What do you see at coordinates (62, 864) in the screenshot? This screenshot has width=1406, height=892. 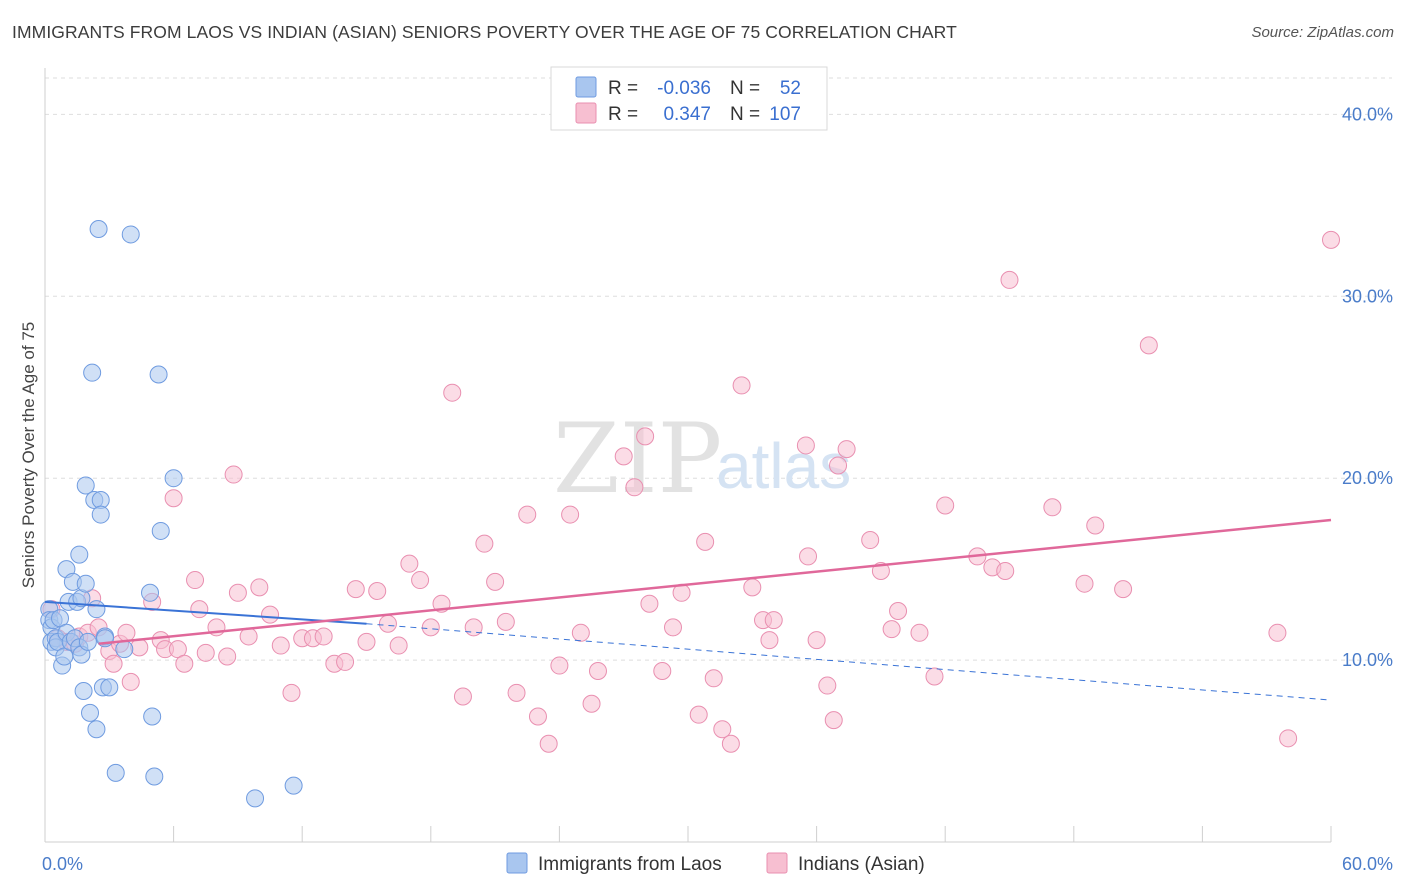 I see `x-tick-label: 0.0%` at bounding box center [62, 864].